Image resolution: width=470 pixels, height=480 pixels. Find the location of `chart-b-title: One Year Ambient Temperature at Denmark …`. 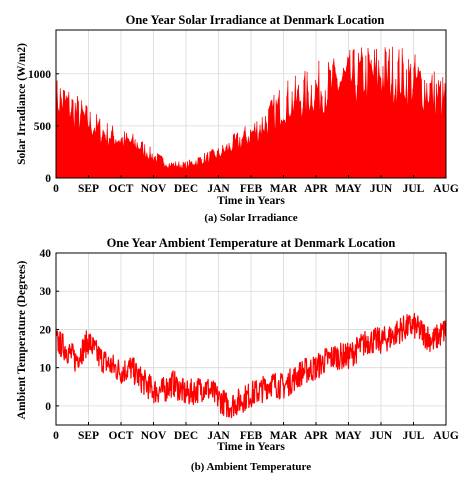

chart-b-title: One Year Ambient Temperature at Denmark … is located at coordinates (251, 243).